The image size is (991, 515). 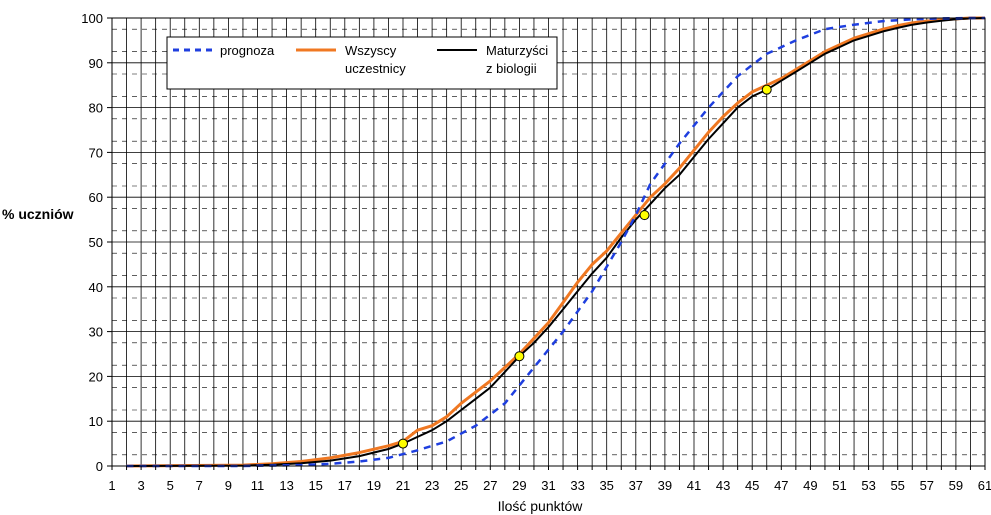 What do you see at coordinates (461, 485) in the screenshot?
I see `x-tick-label: 25` at bounding box center [461, 485].